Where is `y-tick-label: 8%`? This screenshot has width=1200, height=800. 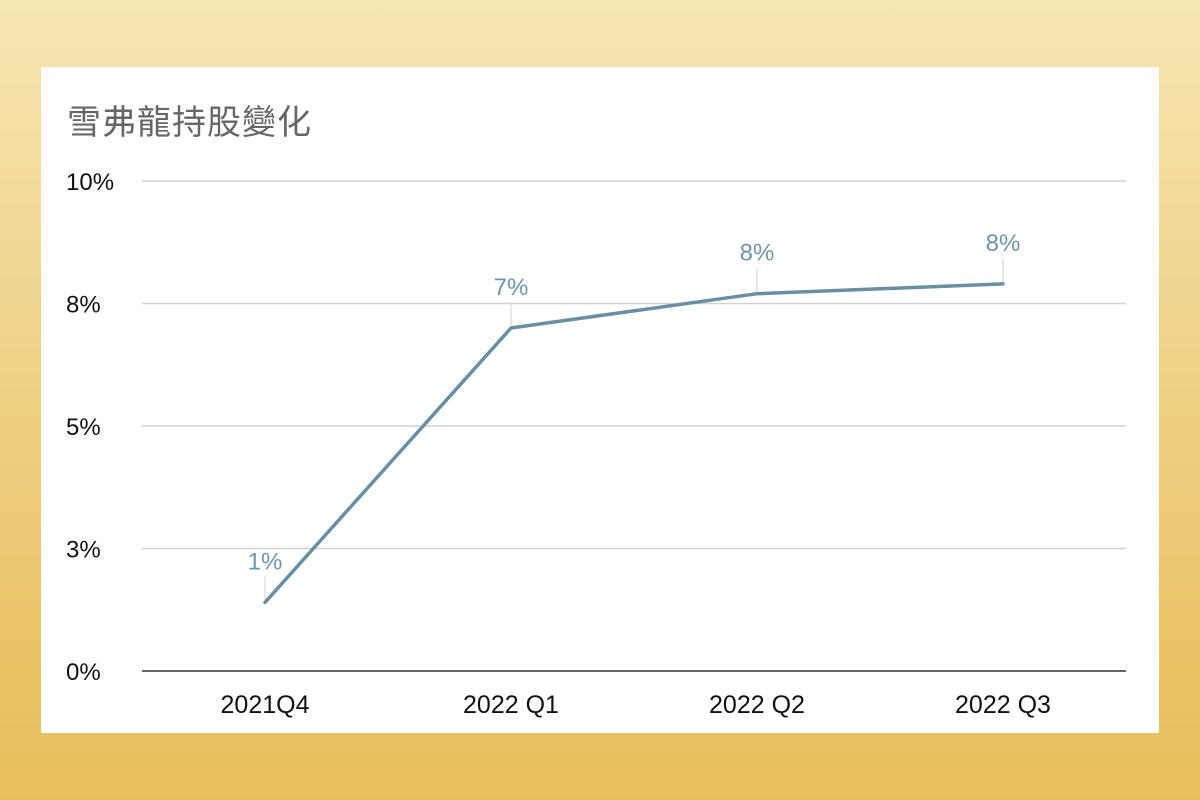
y-tick-label: 8% is located at coordinates (83, 305).